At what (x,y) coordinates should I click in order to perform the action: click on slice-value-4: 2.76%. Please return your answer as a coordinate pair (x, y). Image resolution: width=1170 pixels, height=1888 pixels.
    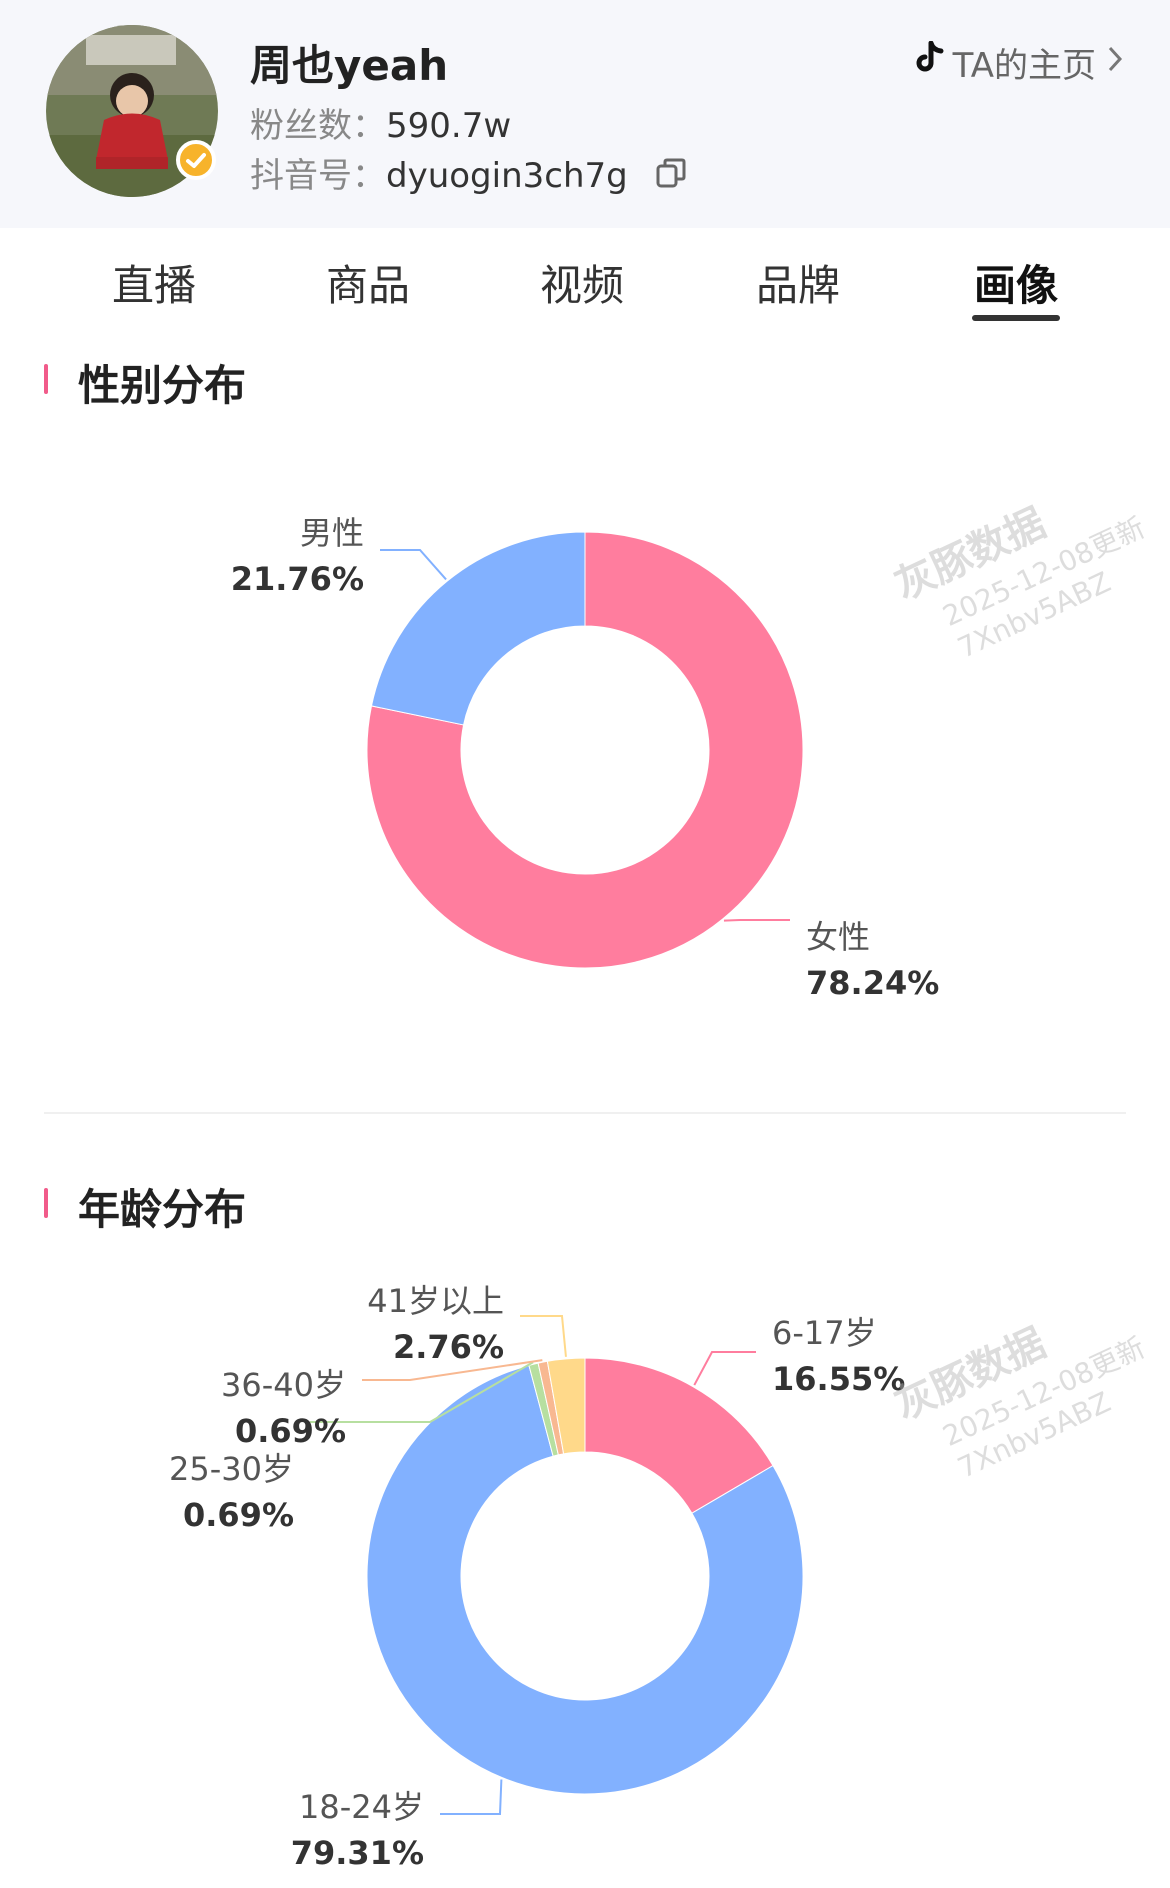
    Looking at the image, I should click on (448, 1347).